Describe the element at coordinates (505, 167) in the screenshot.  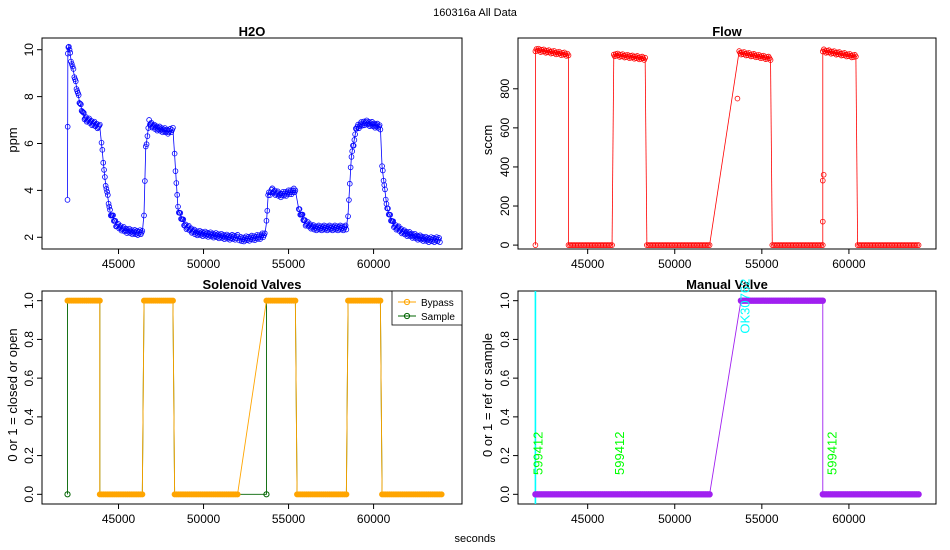
I see `y-tick-label: 400` at that location.